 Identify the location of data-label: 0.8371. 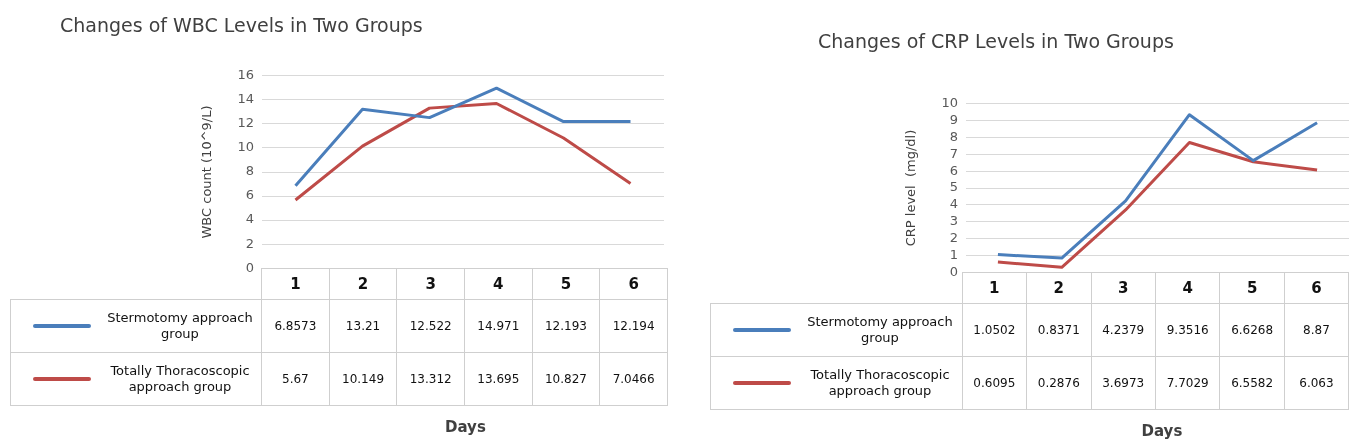
(1059, 330).